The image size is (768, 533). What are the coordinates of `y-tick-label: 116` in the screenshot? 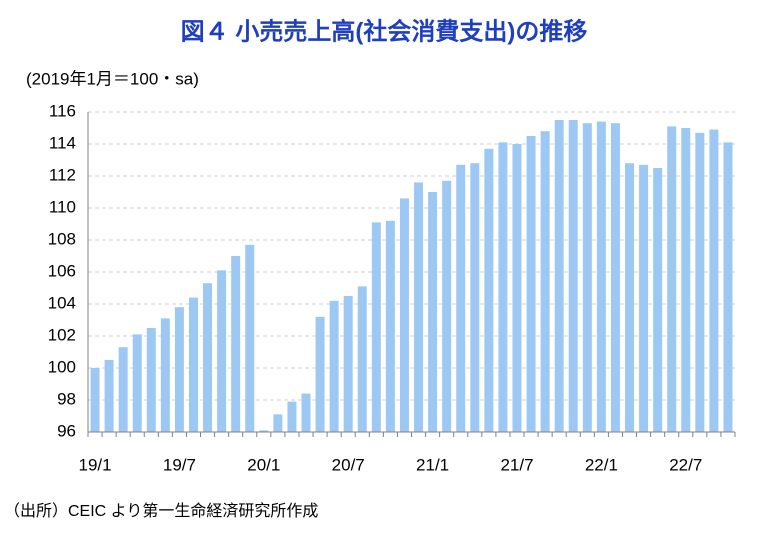 It's located at (62, 110).